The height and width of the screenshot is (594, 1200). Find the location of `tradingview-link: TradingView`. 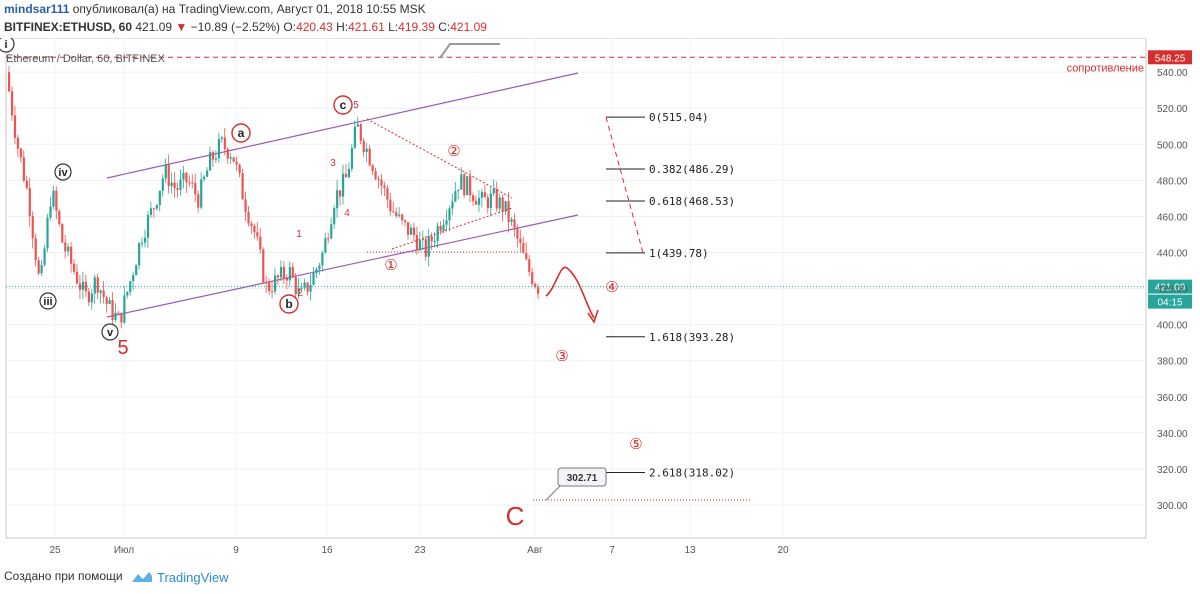

tradingview-link: TradingView is located at coordinates (180, 577).